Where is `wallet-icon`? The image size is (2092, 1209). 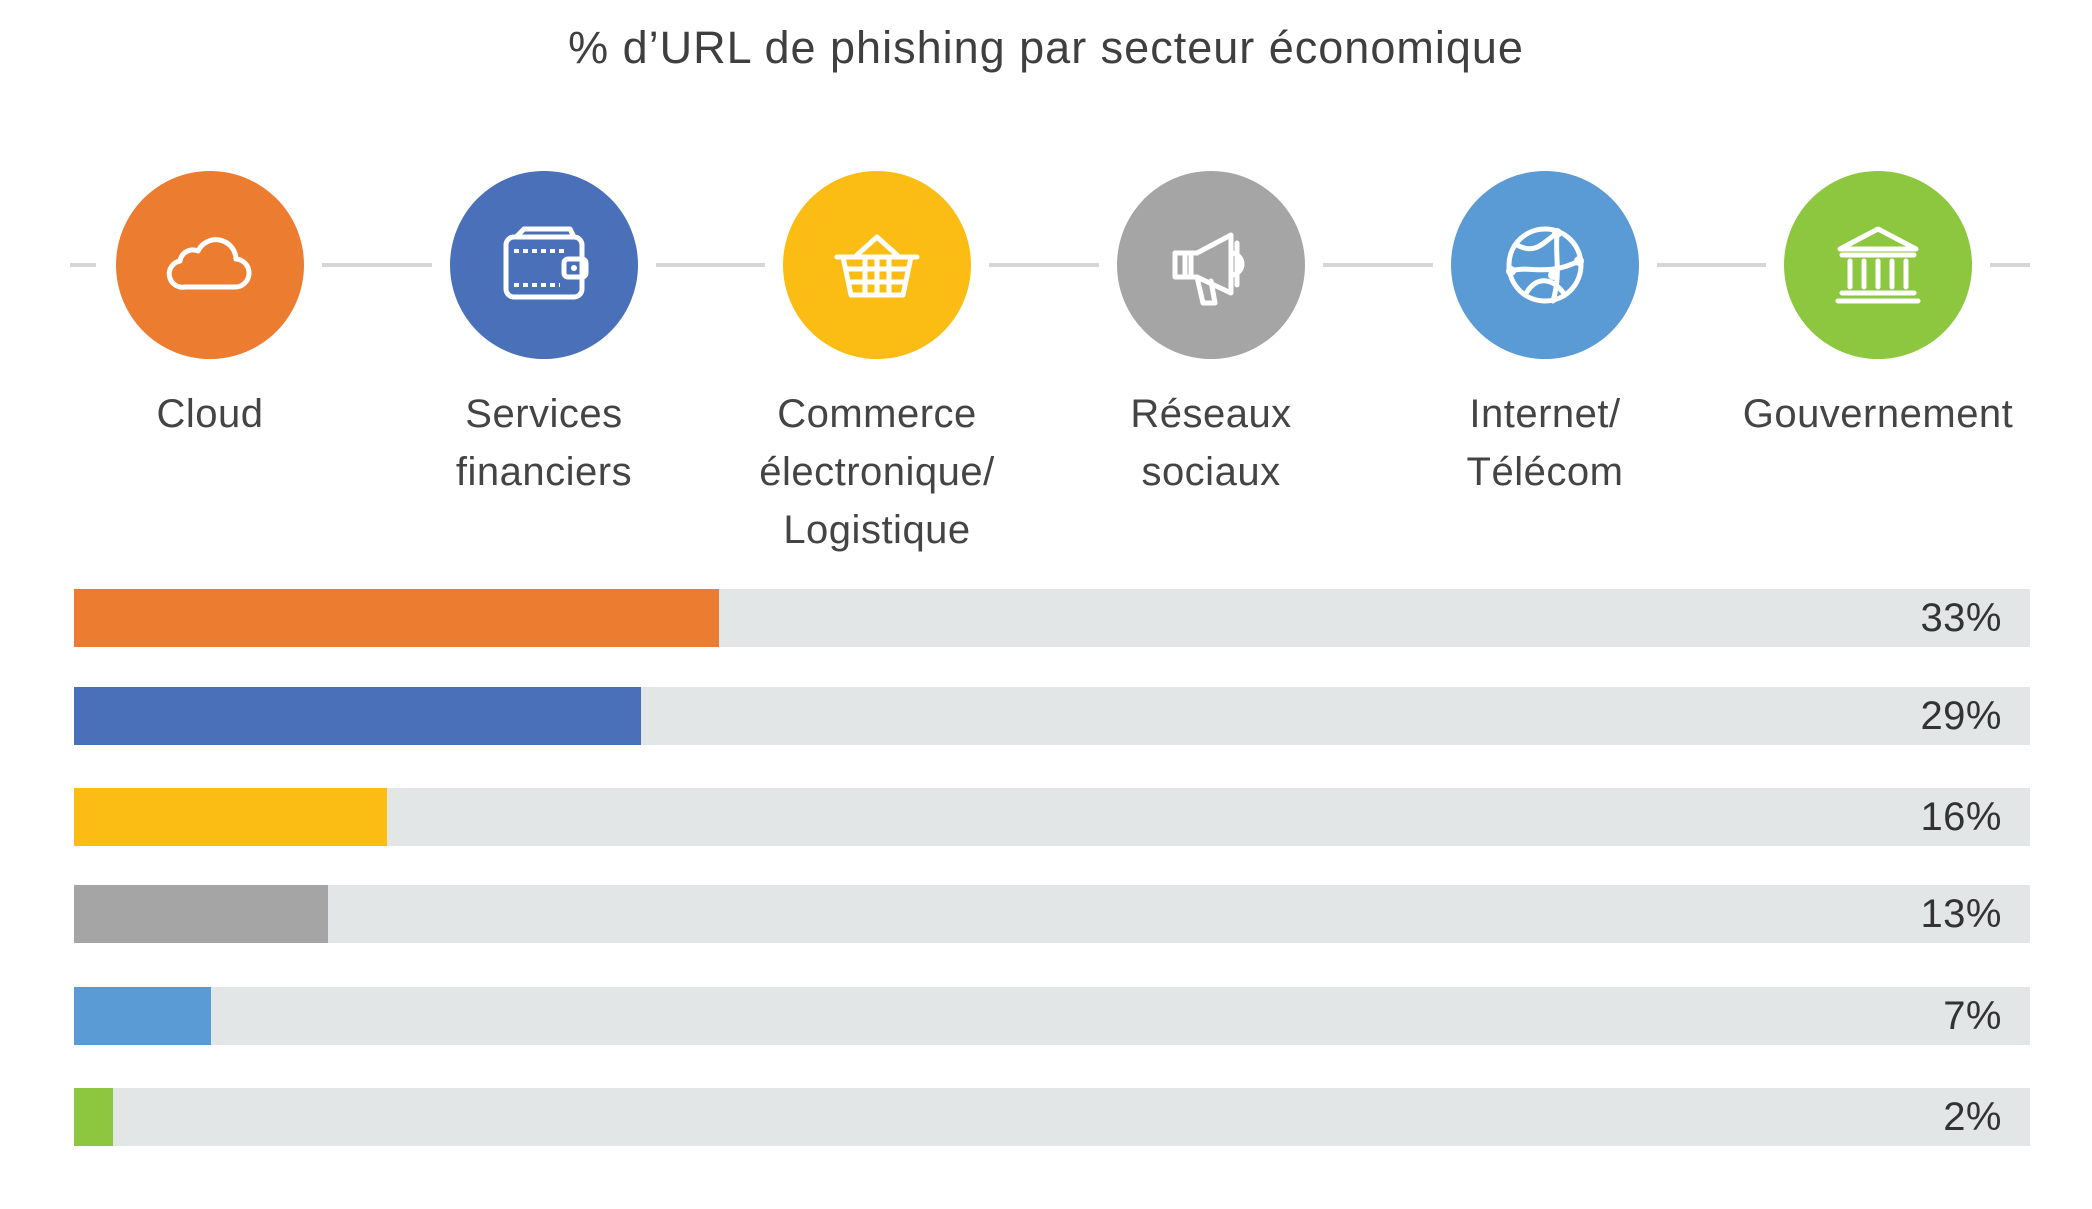 wallet-icon is located at coordinates (544, 265).